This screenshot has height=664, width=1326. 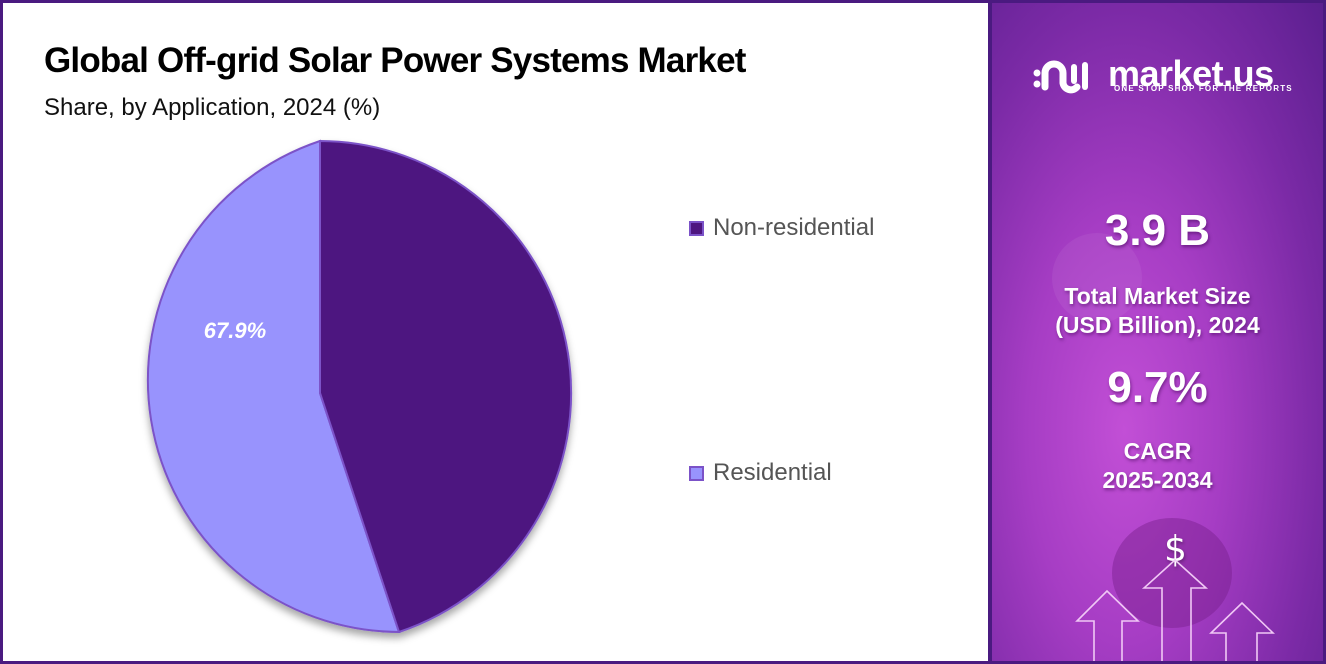 What do you see at coordinates (1157, 325) in the screenshot?
I see `market-size-label-line2: (USD Billion), 2024` at bounding box center [1157, 325].